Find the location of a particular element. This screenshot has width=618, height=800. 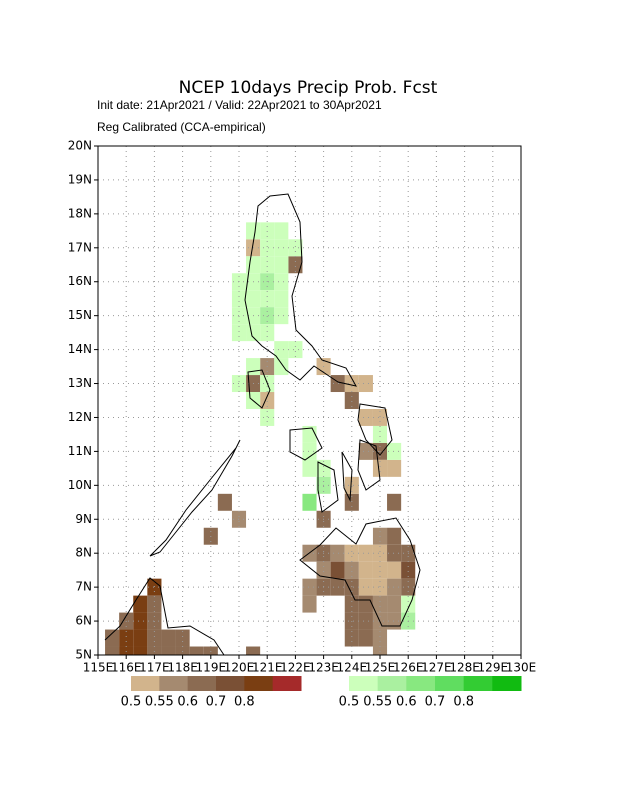

coast-panay is located at coordinates (306, 444).